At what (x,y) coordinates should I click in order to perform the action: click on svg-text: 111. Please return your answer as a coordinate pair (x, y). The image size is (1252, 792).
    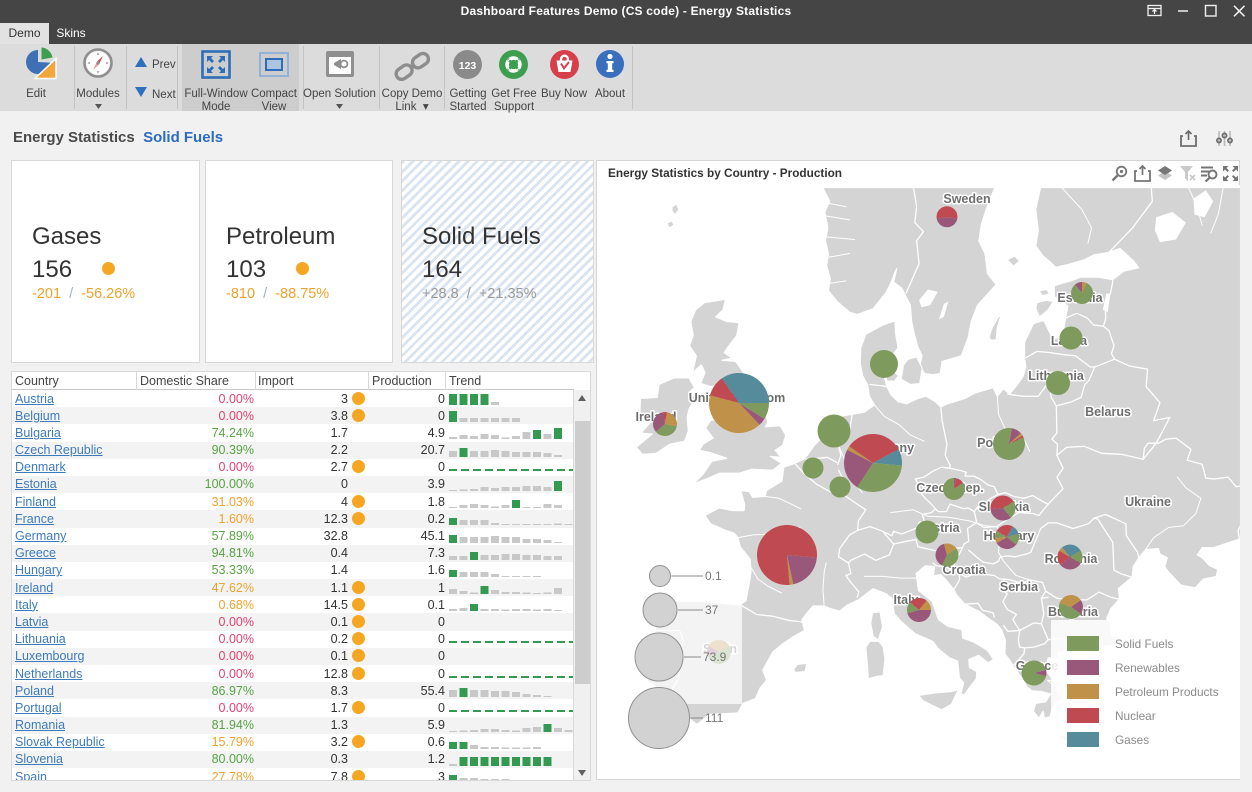
    Looking at the image, I should click on (714, 718).